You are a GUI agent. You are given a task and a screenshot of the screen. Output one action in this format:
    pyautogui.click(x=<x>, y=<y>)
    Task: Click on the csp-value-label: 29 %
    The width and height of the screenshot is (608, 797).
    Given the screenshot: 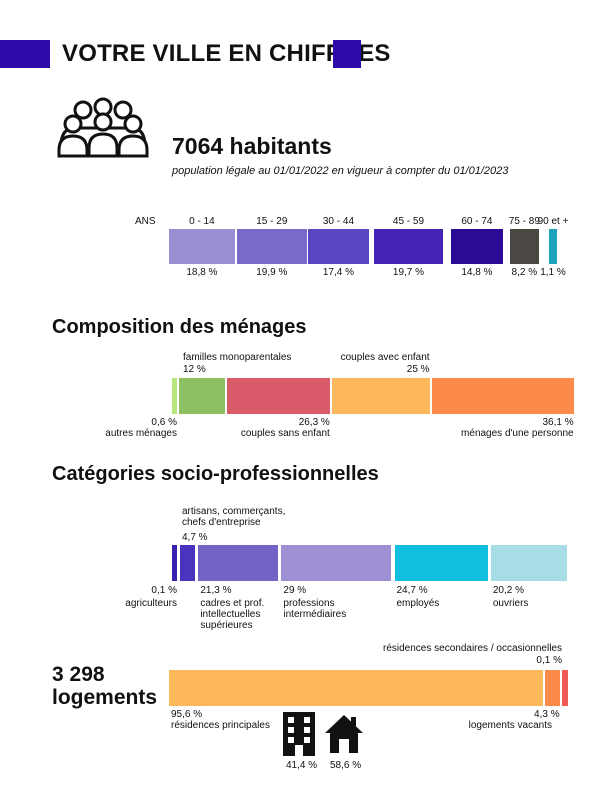 What is the action you would take?
    pyautogui.click(x=295, y=590)
    